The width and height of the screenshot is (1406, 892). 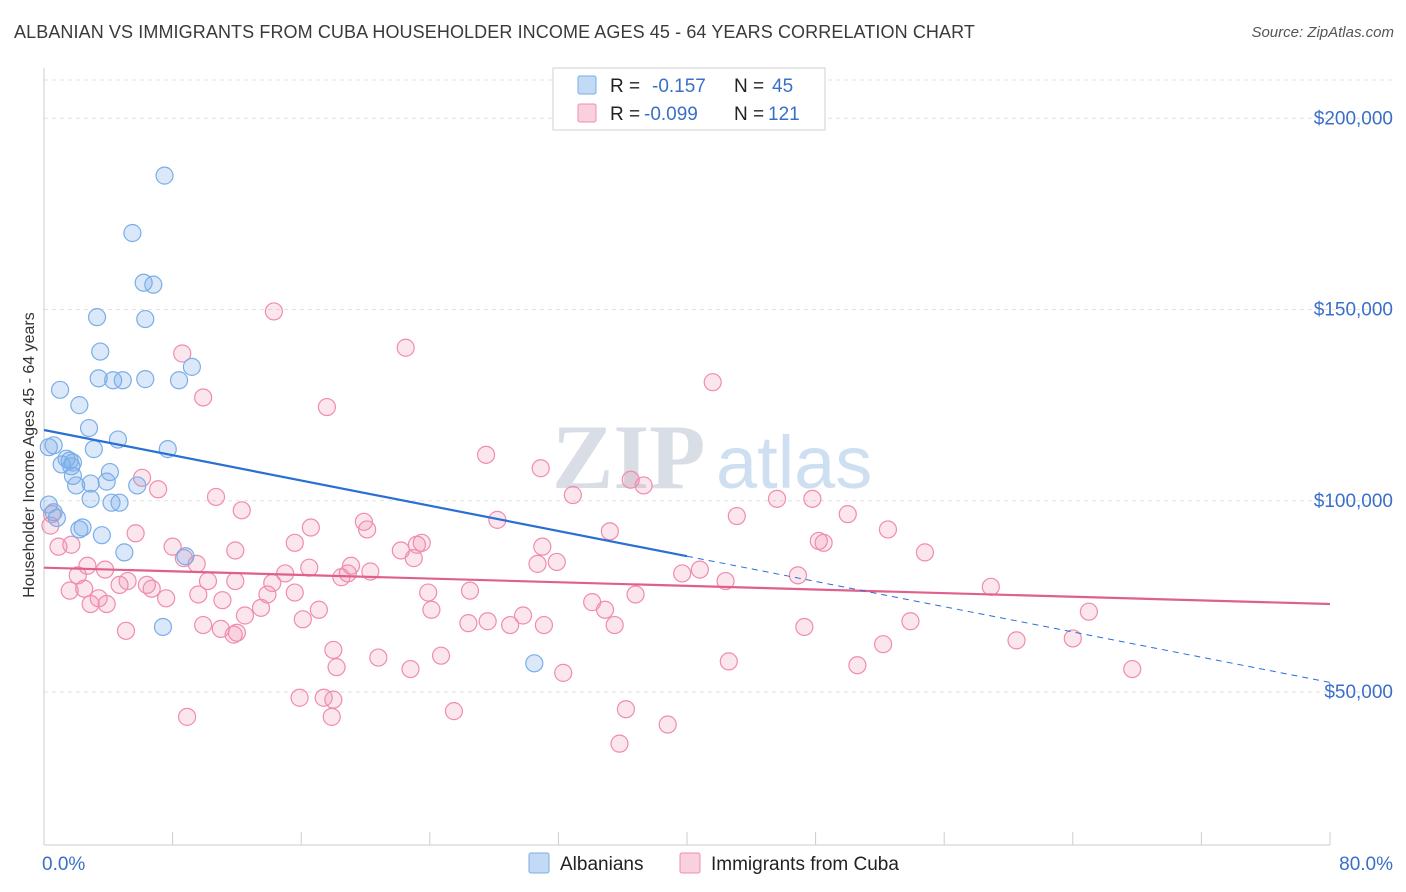 What do you see at coordinates (1358, 692) in the screenshot?
I see `y-tick-label: $50,000` at bounding box center [1358, 692].